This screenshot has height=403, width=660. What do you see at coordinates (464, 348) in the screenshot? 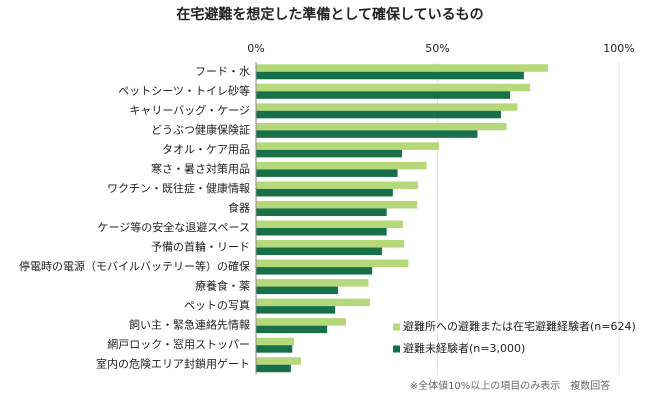
I see `legend-label: 避難未経験者(n=3,000)` at bounding box center [464, 348].